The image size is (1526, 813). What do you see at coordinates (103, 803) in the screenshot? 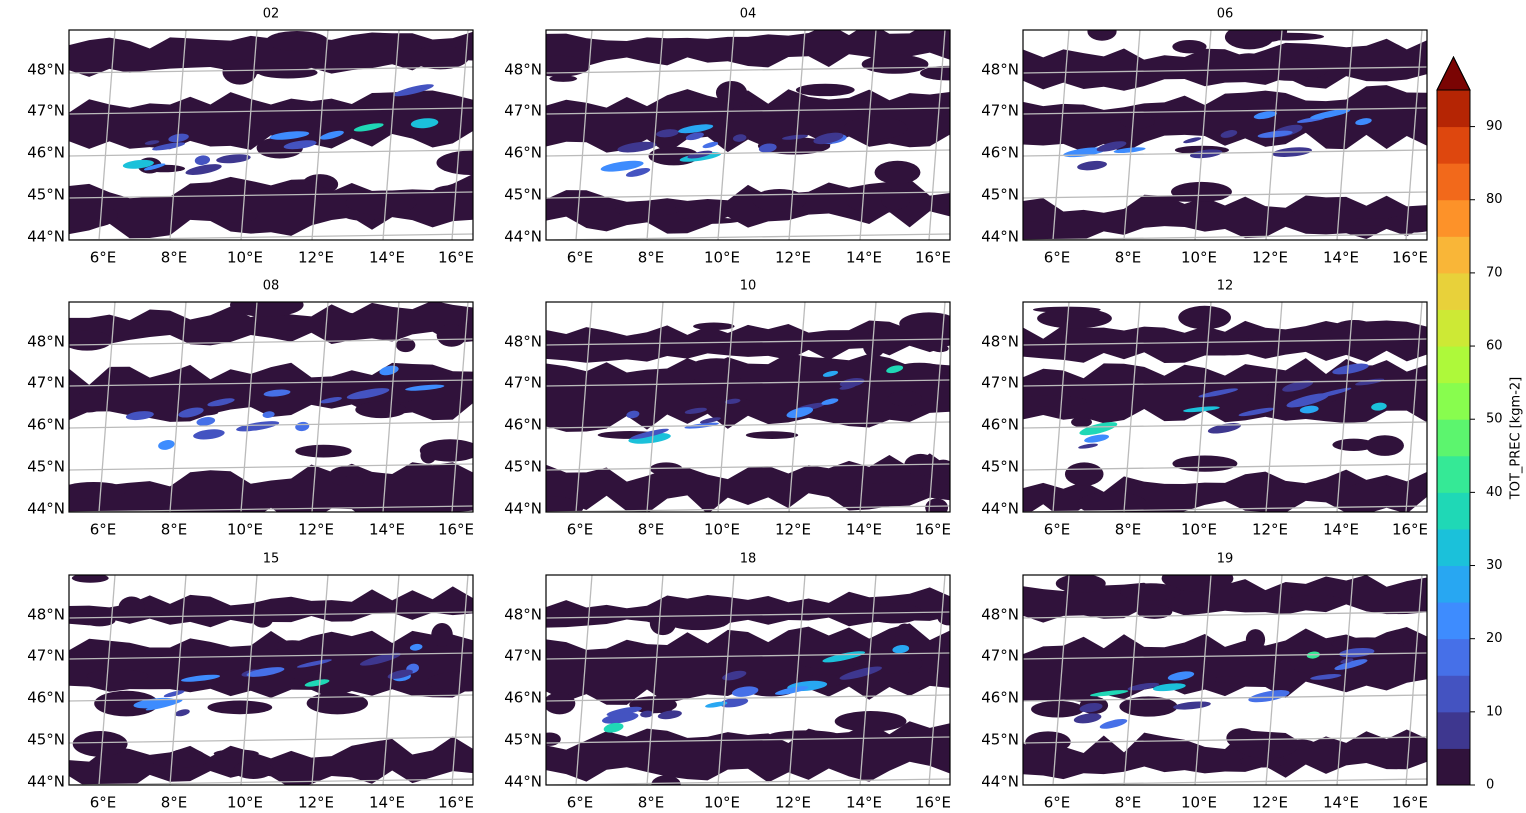
I see `lon-label: 6°E` at bounding box center [103, 803].